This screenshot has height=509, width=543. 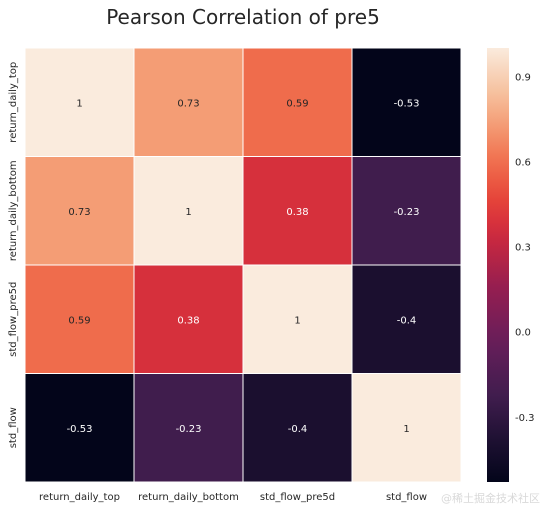 What do you see at coordinates (523, 162) in the screenshot?
I see `colorbar-tick-label: 0.6` at bounding box center [523, 162].